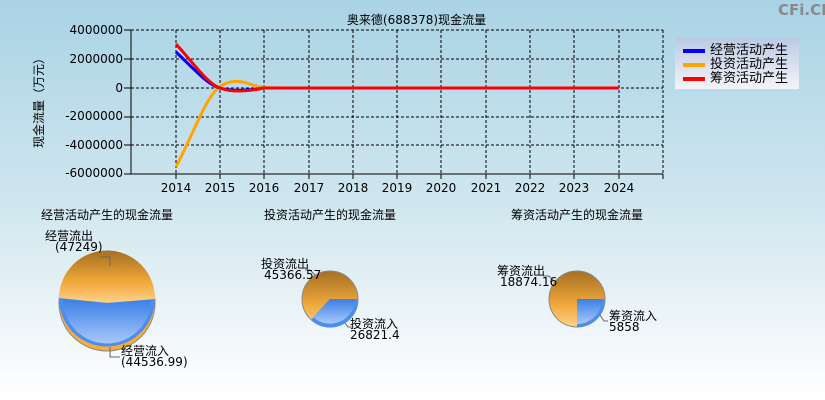 This screenshot has width=825, height=400. I want to click on pie-label-operating-inflow: 经营流入, so click(145, 351).